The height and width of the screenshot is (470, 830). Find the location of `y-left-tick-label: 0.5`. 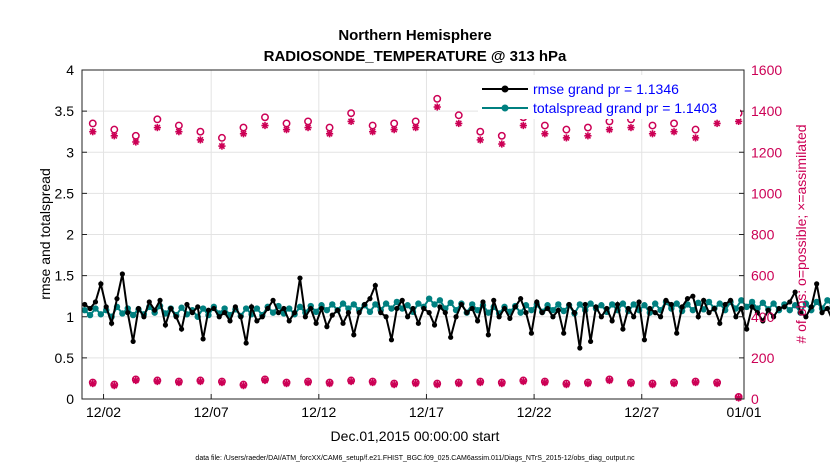

y-left-tick-label: 0.5 is located at coordinates (65, 358).